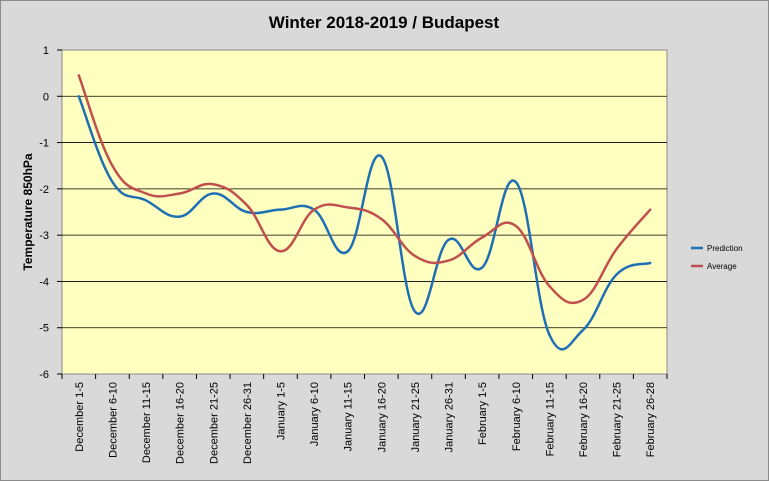 This screenshot has height=481, width=769. What do you see at coordinates (517, 416) in the screenshot?
I see `x-tick-label: February 6-10` at bounding box center [517, 416].